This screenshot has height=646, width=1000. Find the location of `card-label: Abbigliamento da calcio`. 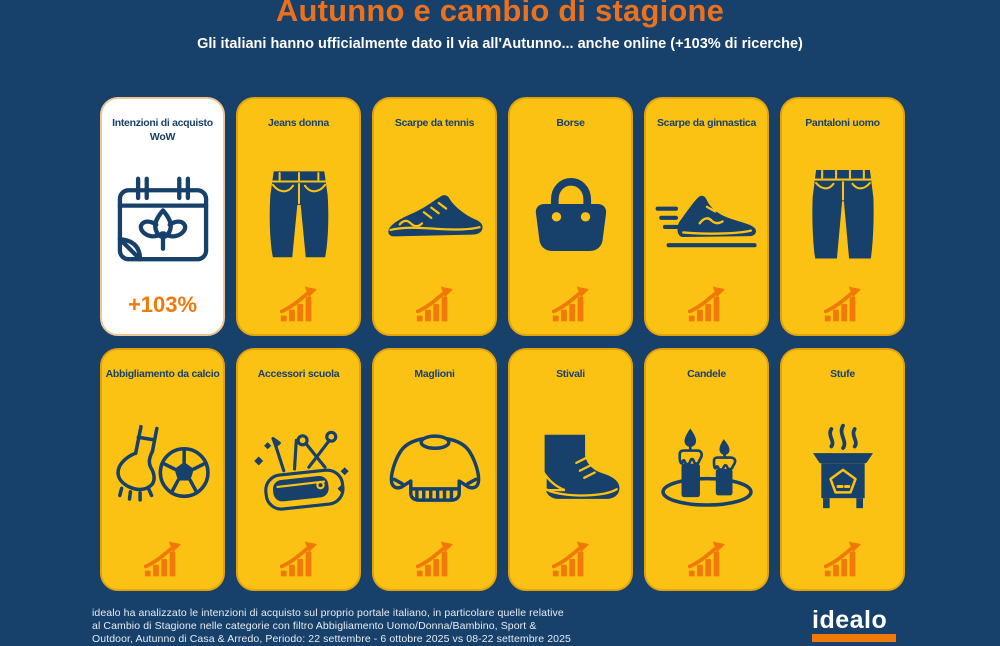

card-label: Abbigliamento da calcio is located at coordinates (162, 374).